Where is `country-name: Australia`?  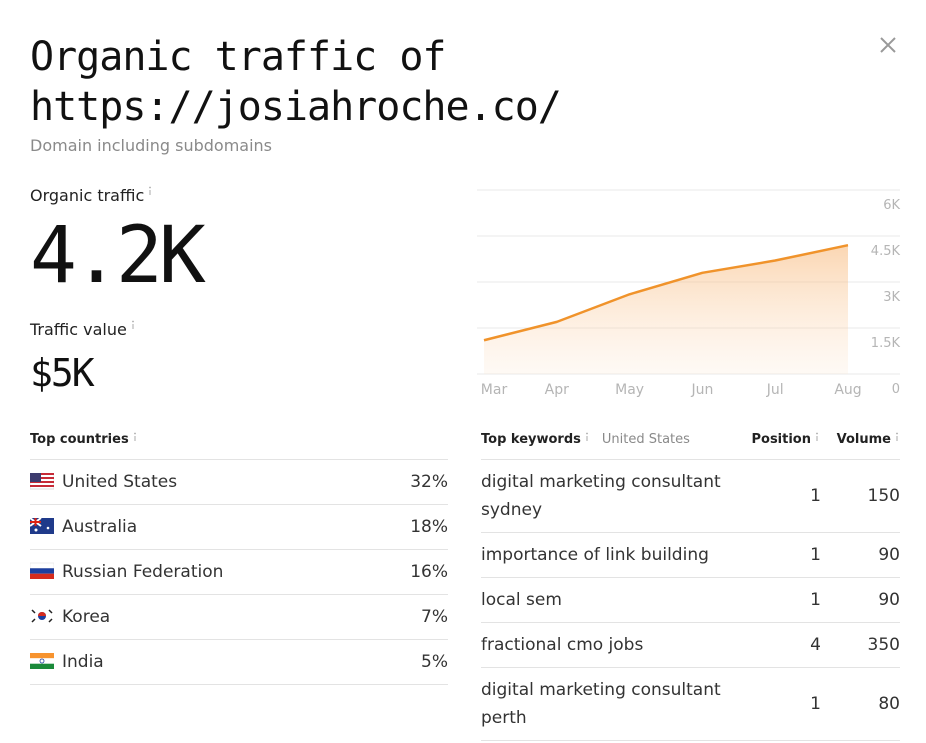
country-name: Australia is located at coordinates (100, 527).